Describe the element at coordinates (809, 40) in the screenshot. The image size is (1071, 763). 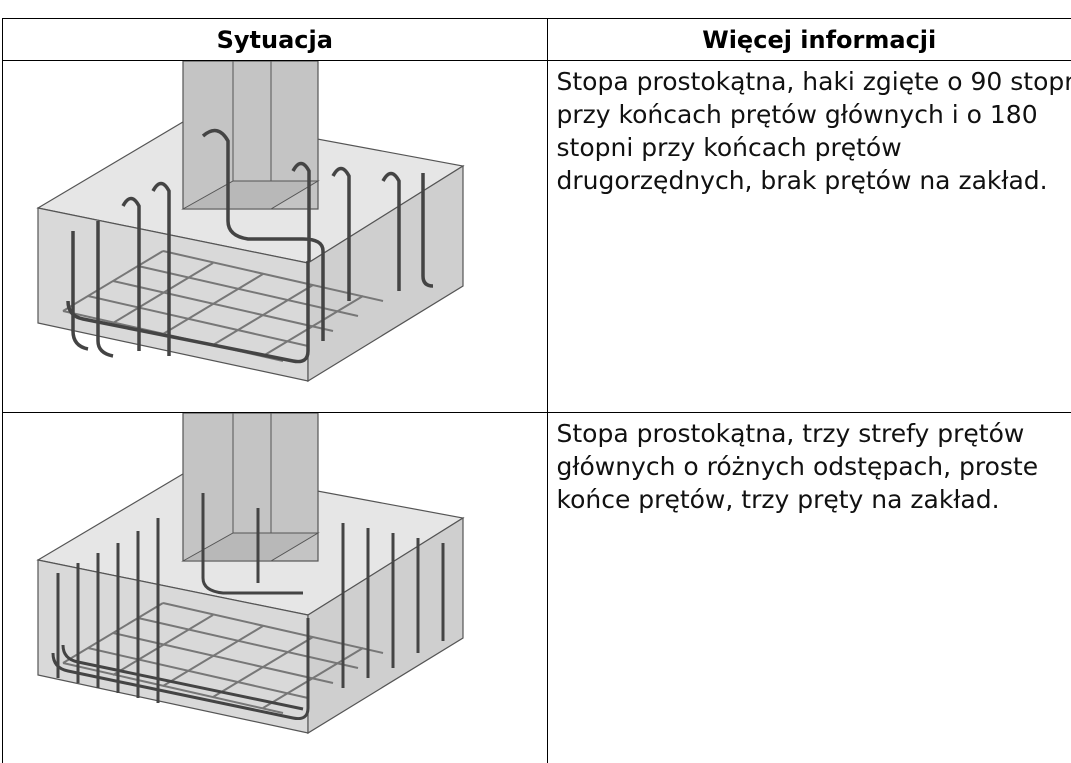
I see `header-cell: Więcej informacji` at that location.